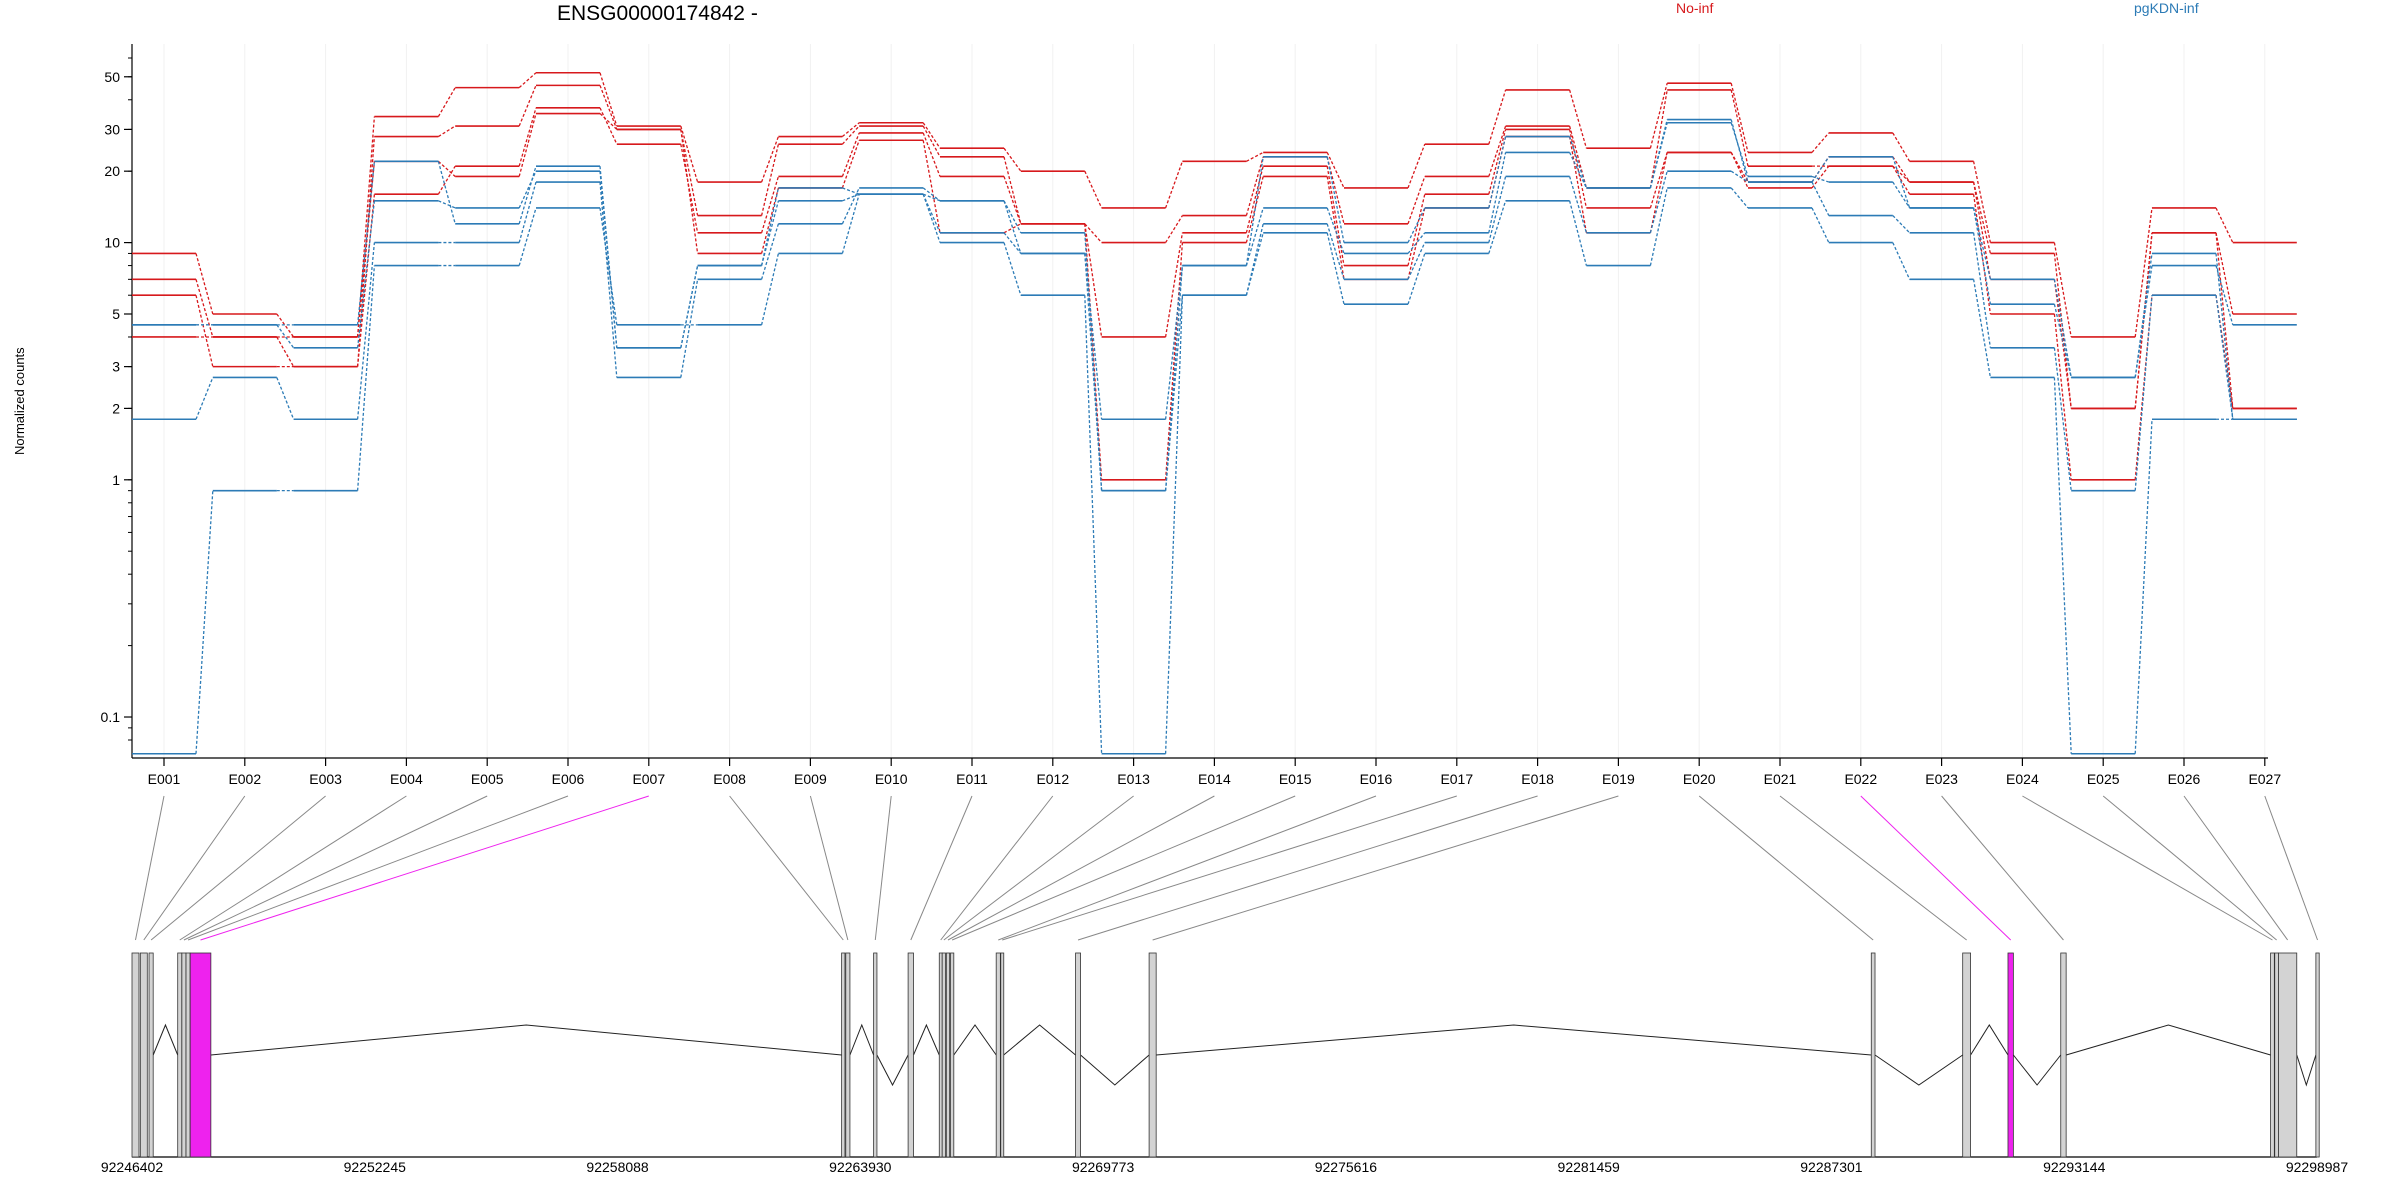 This screenshot has height=1200, width=2400. What do you see at coordinates (1133, 779) in the screenshot?
I see `x-tick-label: E013` at bounding box center [1133, 779].